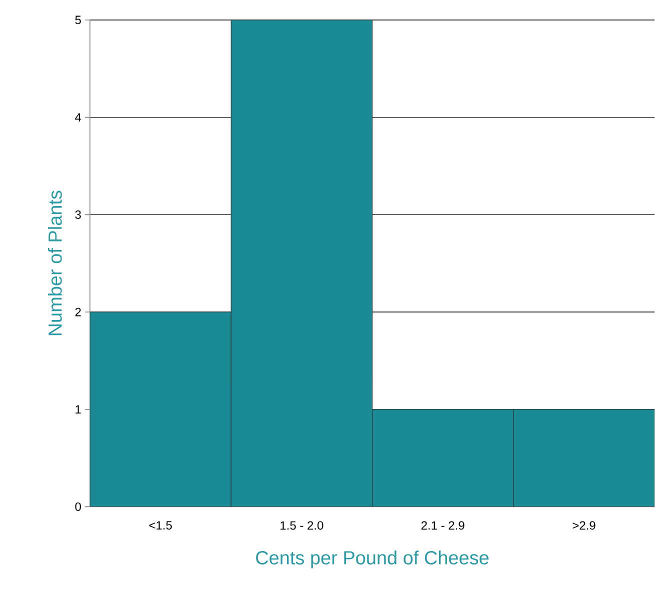 This screenshot has width=655, height=600. Describe the element at coordinates (442, 525) in the screenshot. I see `x-tick-label: 2.1 - 2.9` at that location.